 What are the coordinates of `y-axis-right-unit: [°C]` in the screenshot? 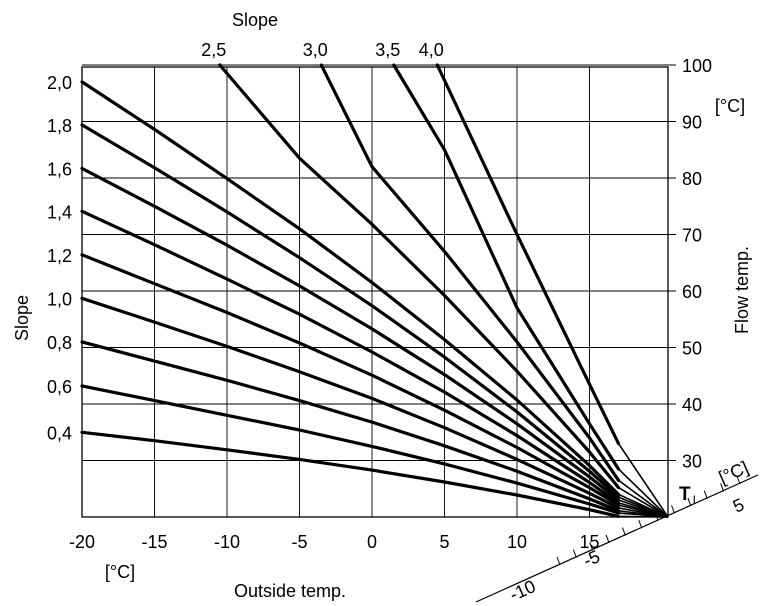 It's located at (730, 106).